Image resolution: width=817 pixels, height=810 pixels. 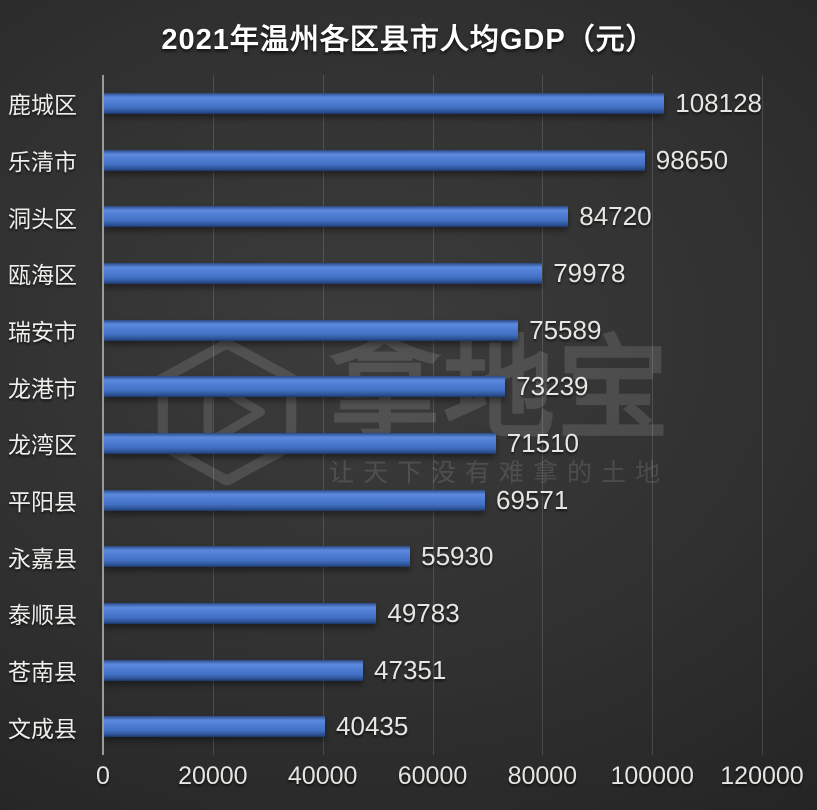 I want to click on bar-value-label: 55930, so click(x=457, y=556).